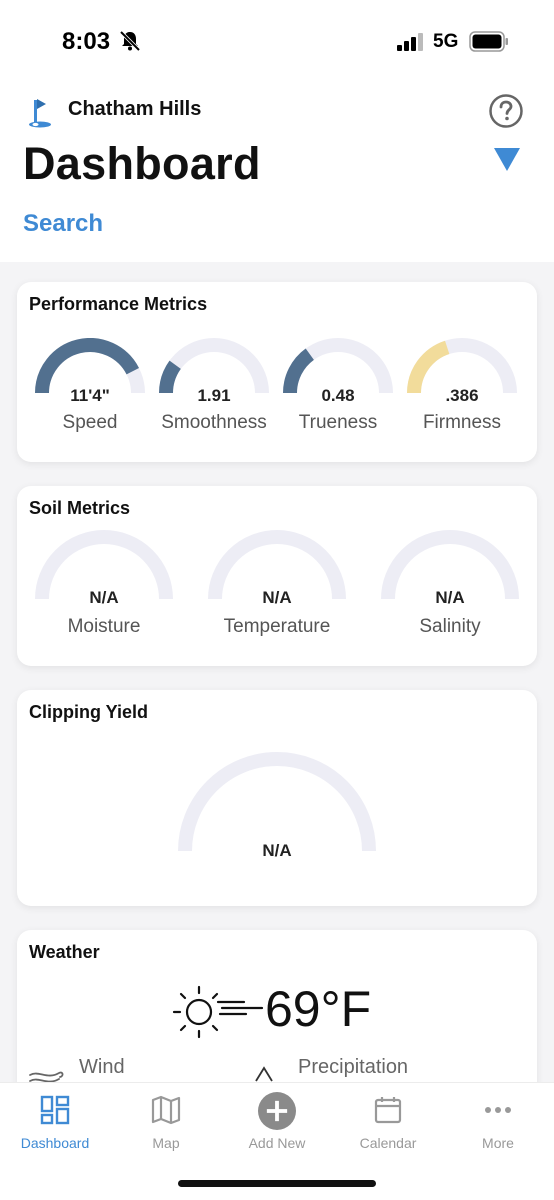 The height and width of the screenshot is (1200, 554). Describe the element at coordinates (498, 1143) in the screenshot. I see `tab-label: More` at that location.